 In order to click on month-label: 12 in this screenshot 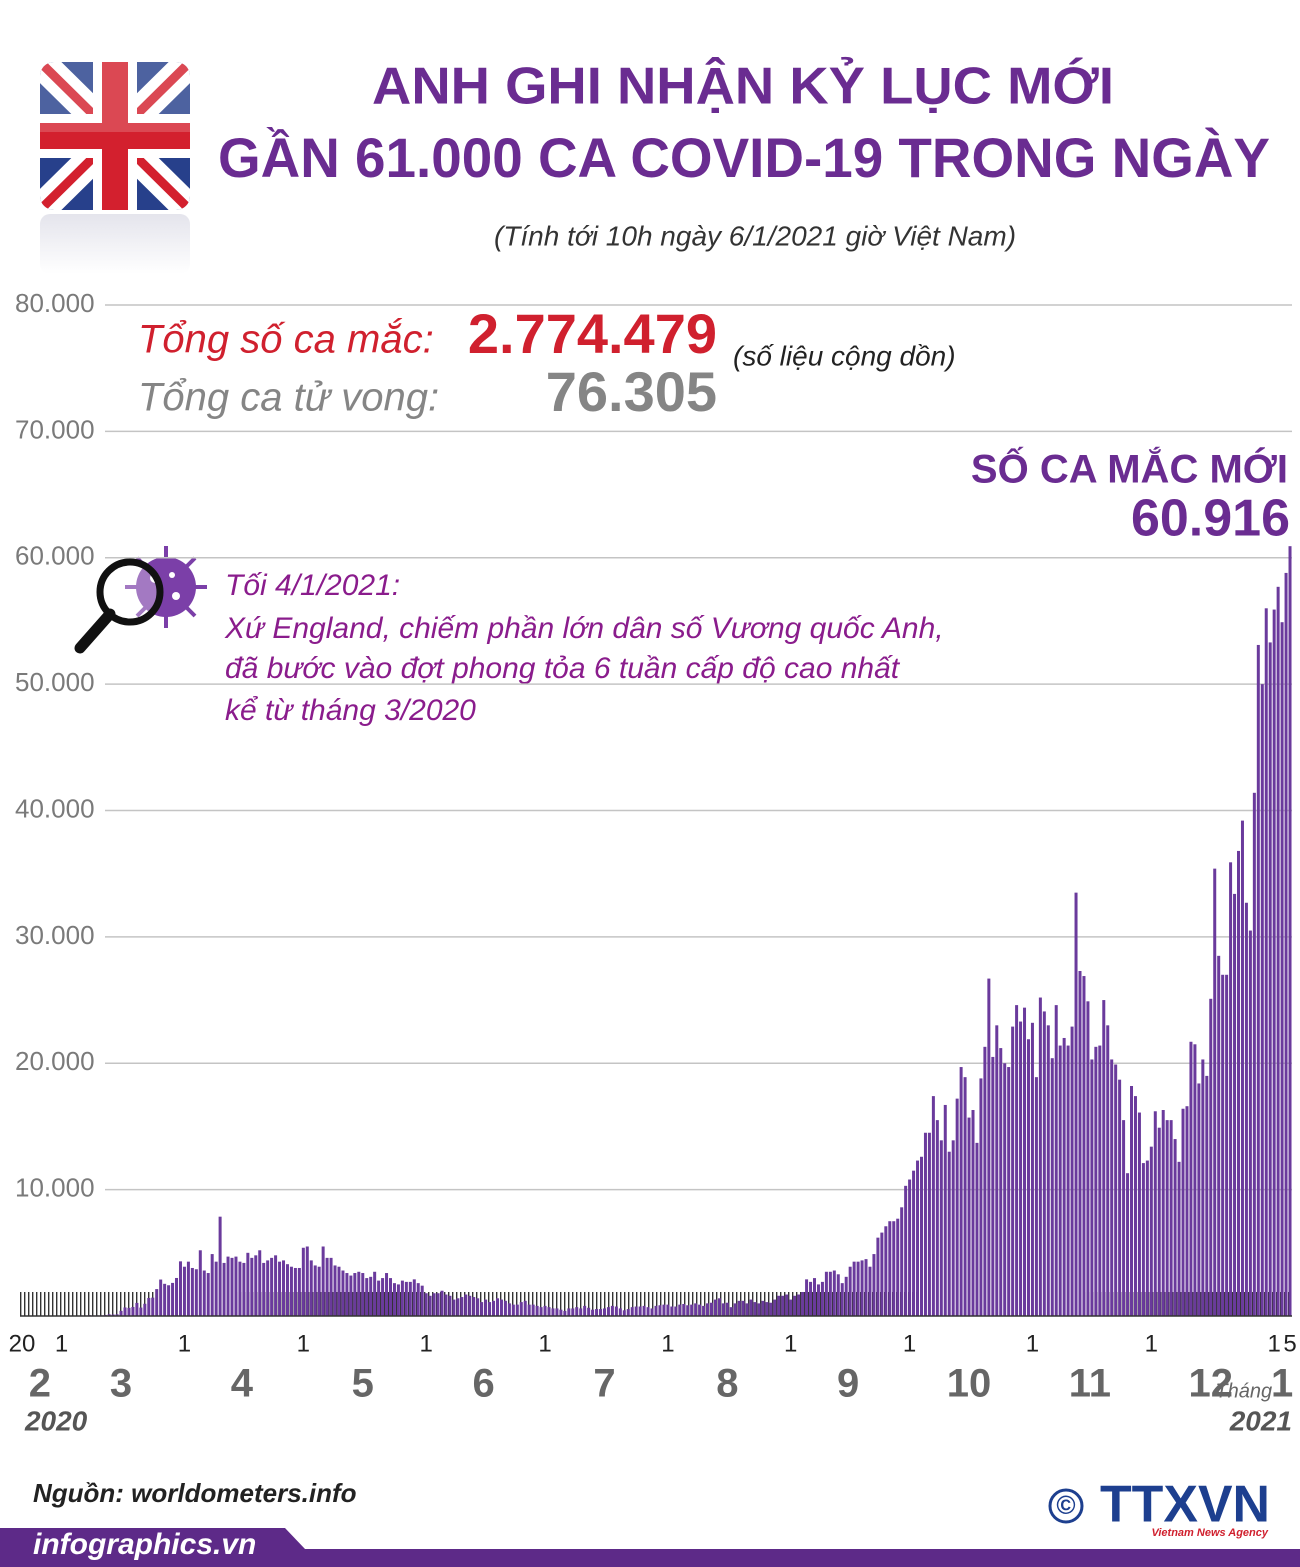, I will do `click(1211, 1384)`.